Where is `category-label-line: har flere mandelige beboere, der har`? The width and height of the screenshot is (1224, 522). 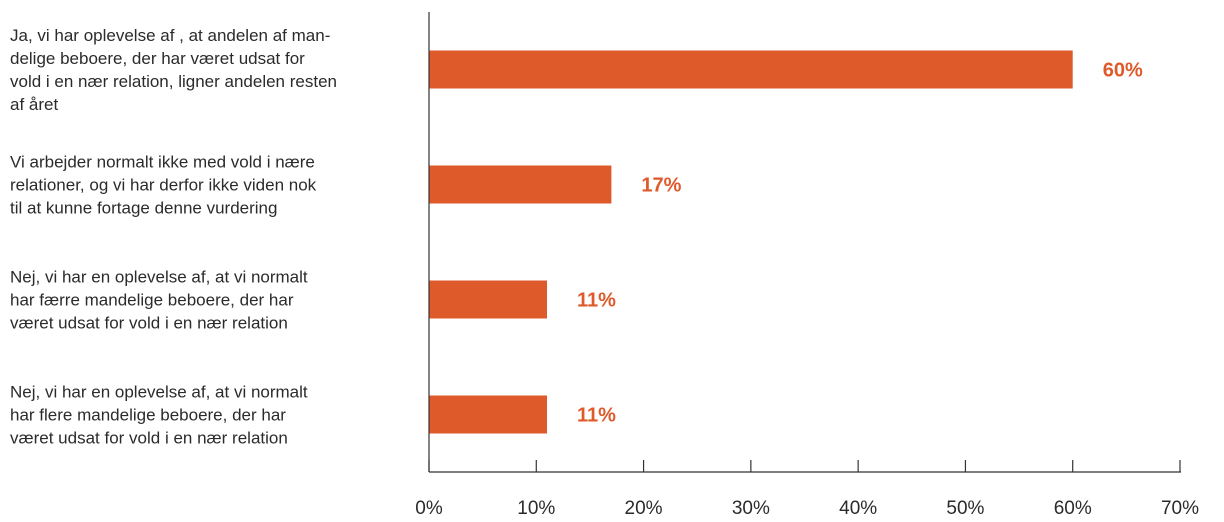
category-label-line: har flere mandelige beboere, der har is located at coordinates (148, 415).